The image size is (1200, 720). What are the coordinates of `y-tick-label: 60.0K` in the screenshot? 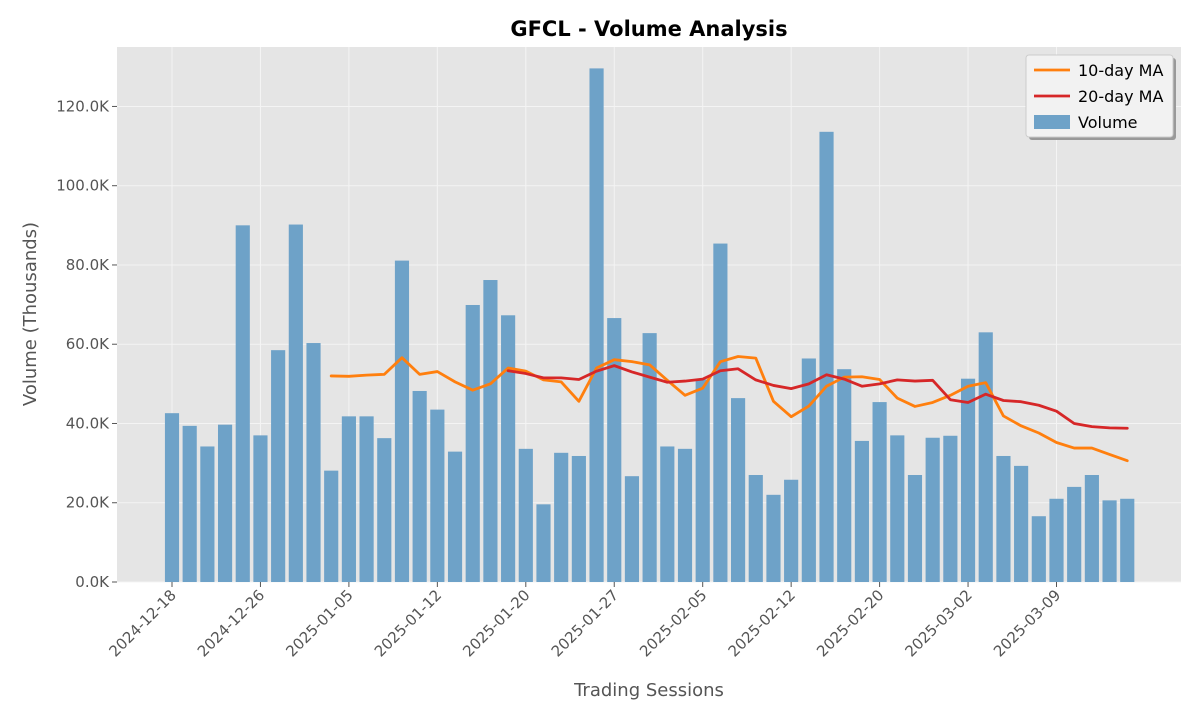 It's located at (88, 344).